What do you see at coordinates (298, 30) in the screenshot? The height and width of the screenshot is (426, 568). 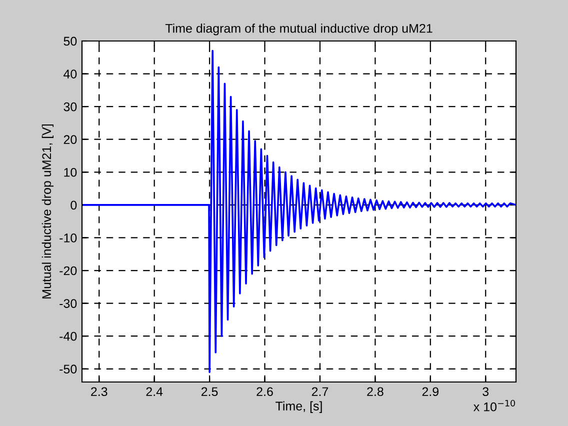 I see `chart-title: Time diagram of the mutual inductive drop uM21` at bounding box center [298, 30].